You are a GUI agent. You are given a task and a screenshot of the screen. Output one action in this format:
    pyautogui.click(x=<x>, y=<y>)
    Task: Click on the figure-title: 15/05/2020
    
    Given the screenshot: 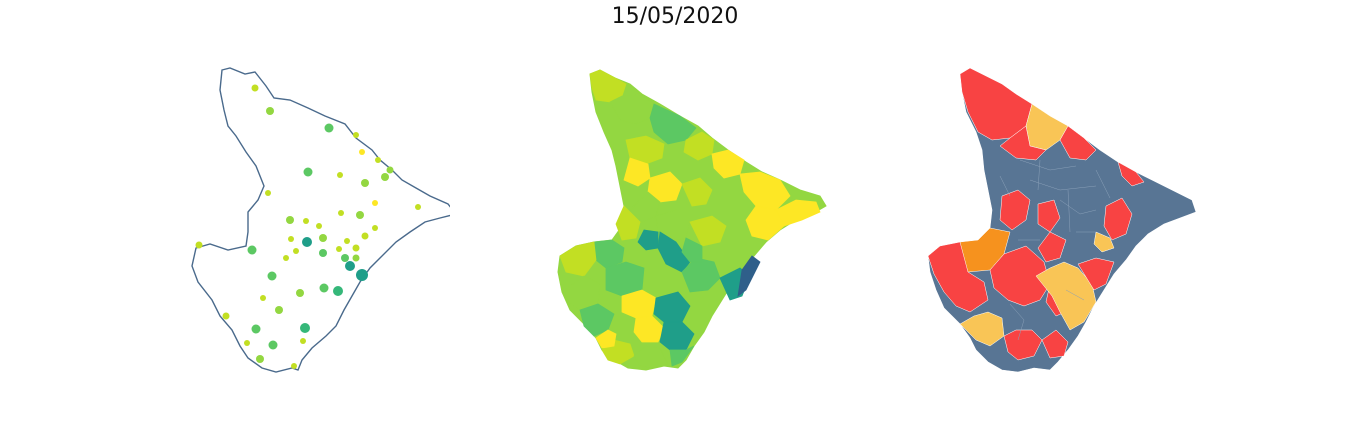 What is the action you would take?
    pyautogui.click(x=675, y=16)
    